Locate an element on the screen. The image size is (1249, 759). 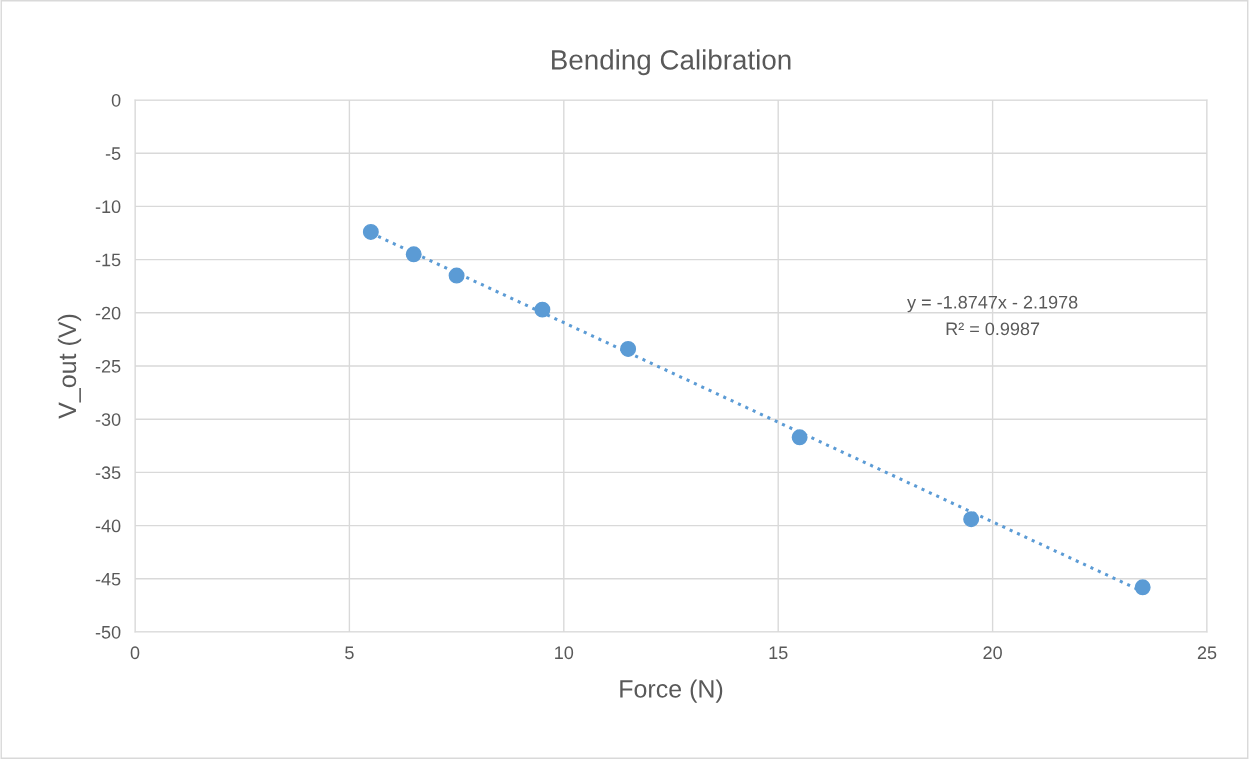
x-tick-label: 20 is located at coordinates (992, 653).